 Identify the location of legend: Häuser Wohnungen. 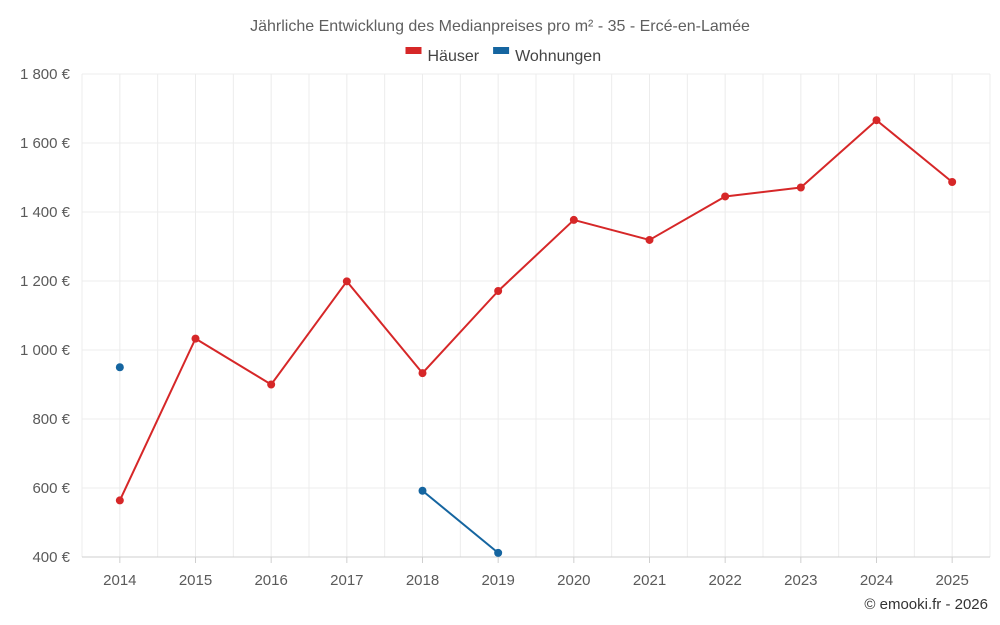
(503, 56).